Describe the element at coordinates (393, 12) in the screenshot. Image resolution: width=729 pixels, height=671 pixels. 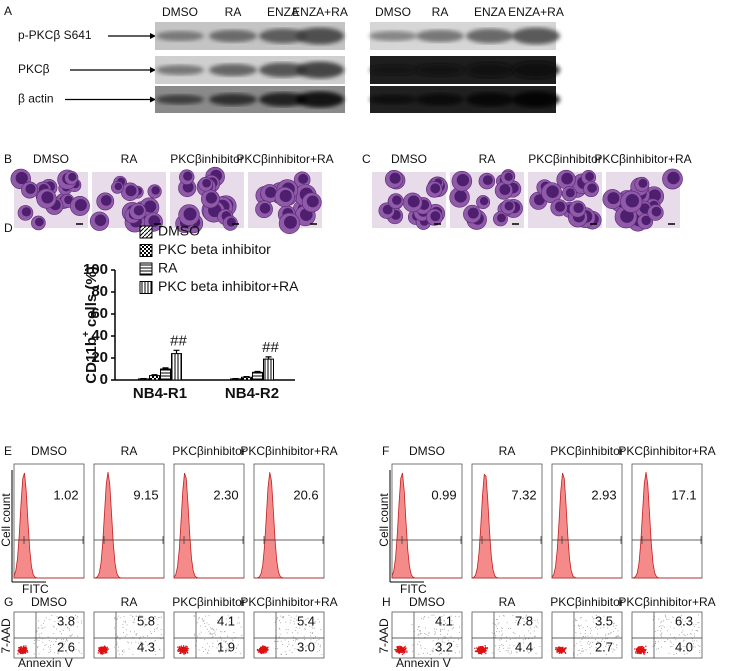
I see `lane-header: DMSO` at that location.